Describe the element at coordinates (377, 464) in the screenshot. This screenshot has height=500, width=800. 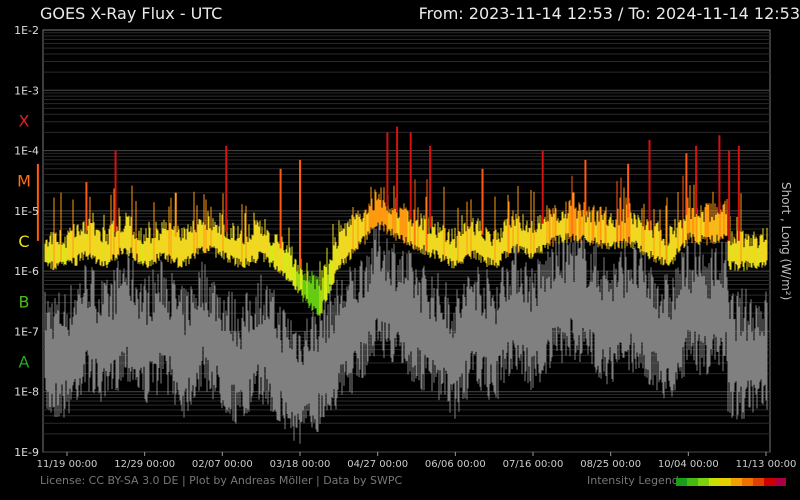
I see `x-tick-label: 04/27 00:00` at that location.